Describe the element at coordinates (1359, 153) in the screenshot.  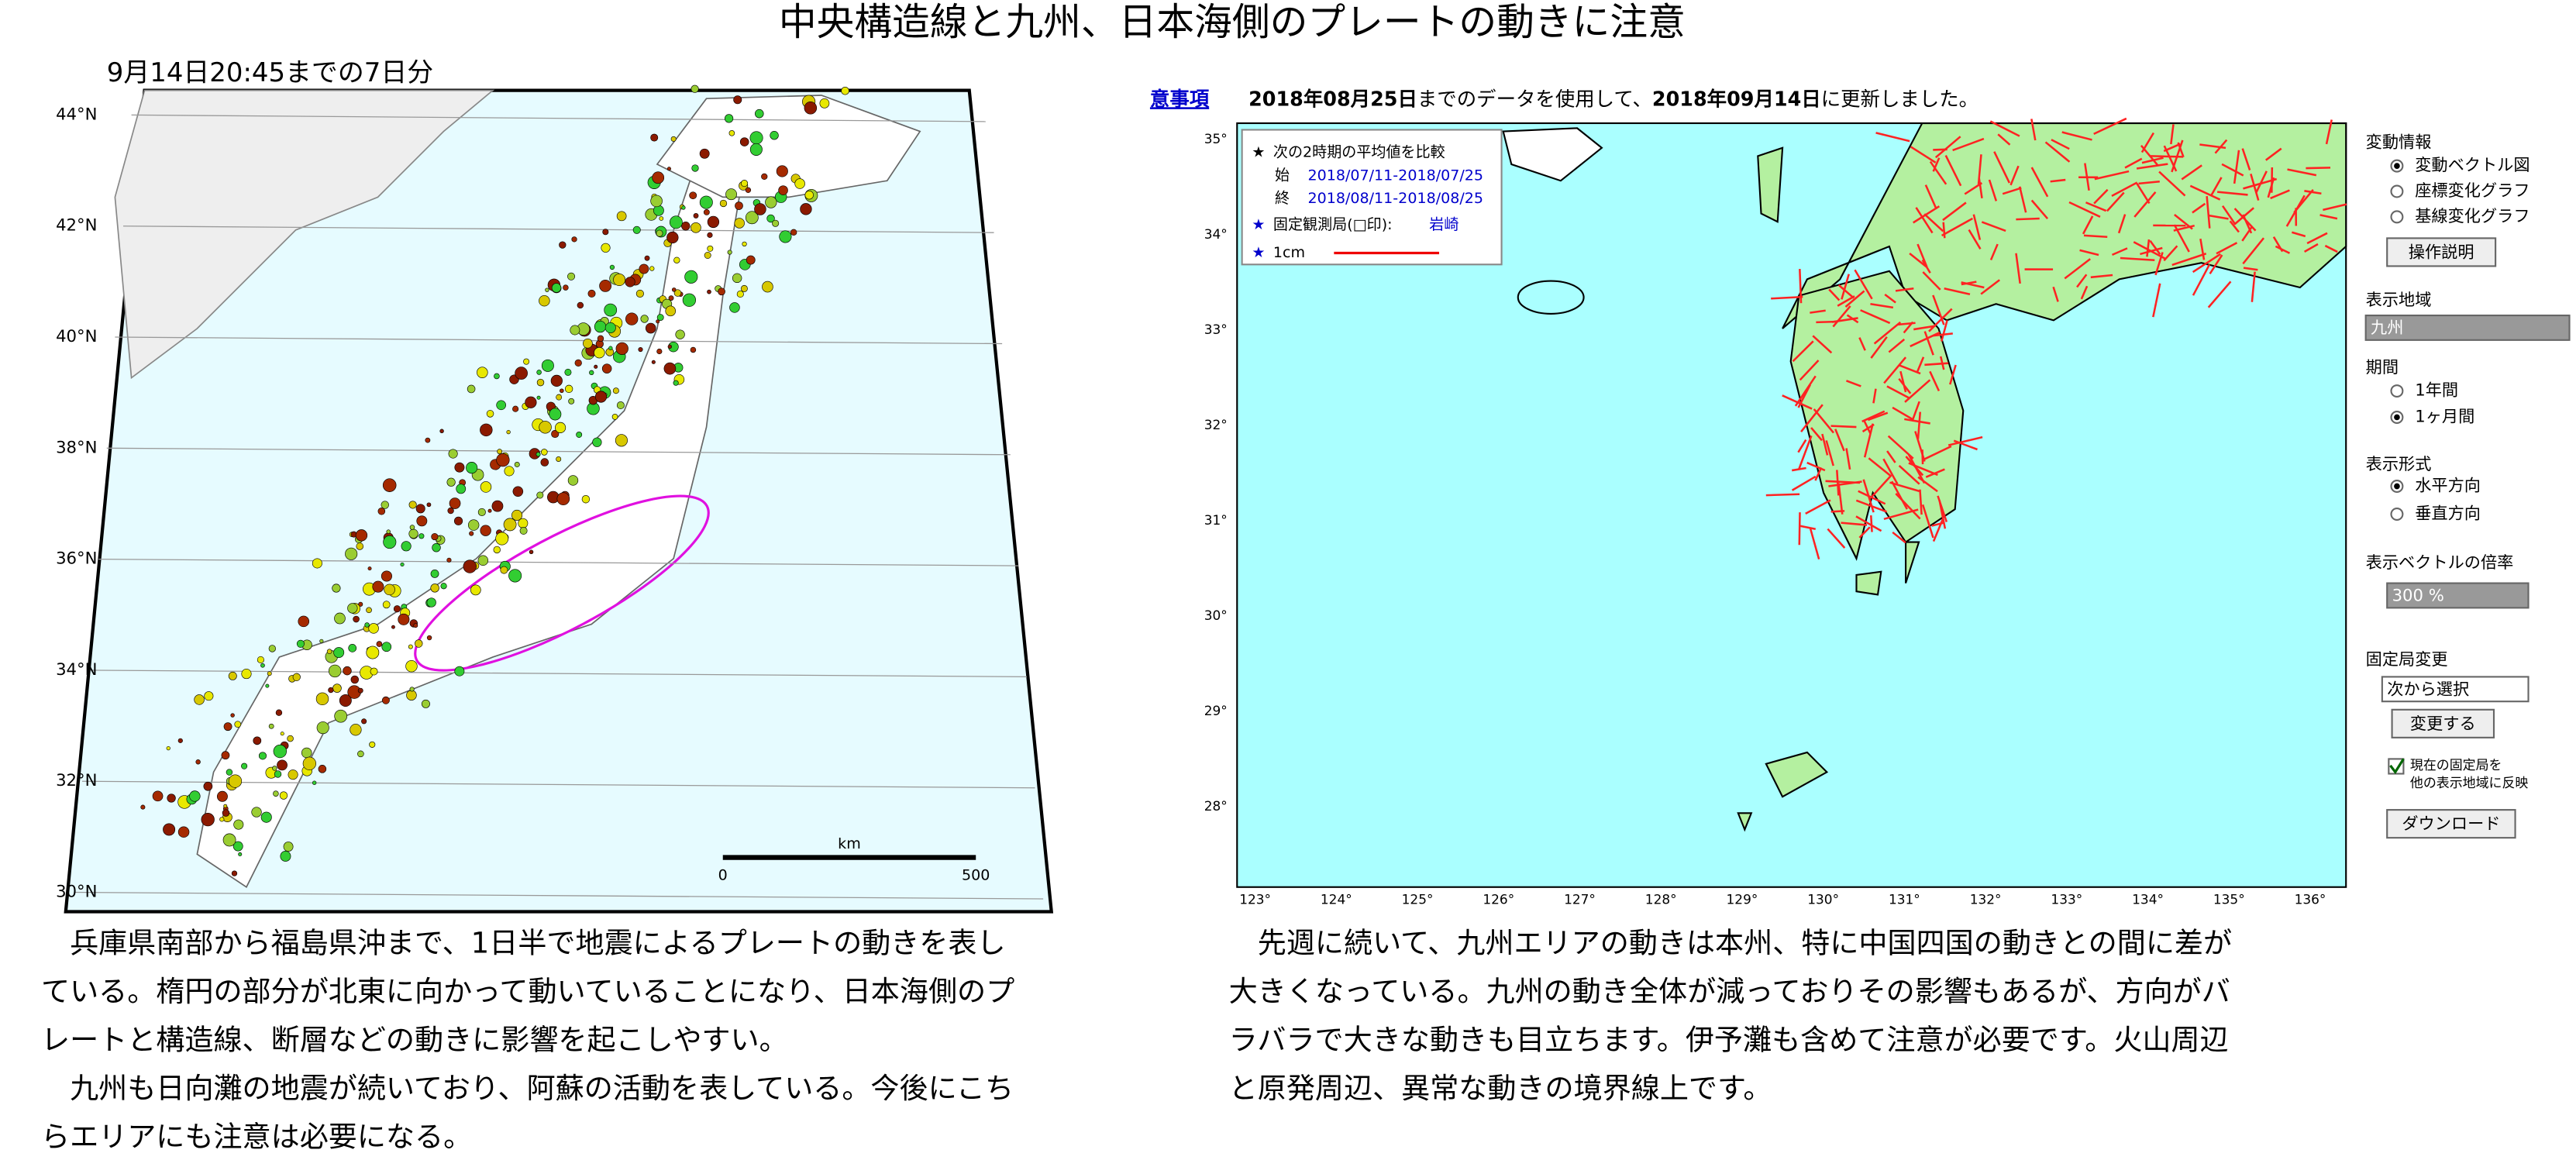
I see `legend-text: 次の2時期の平均値を比較` at that location.